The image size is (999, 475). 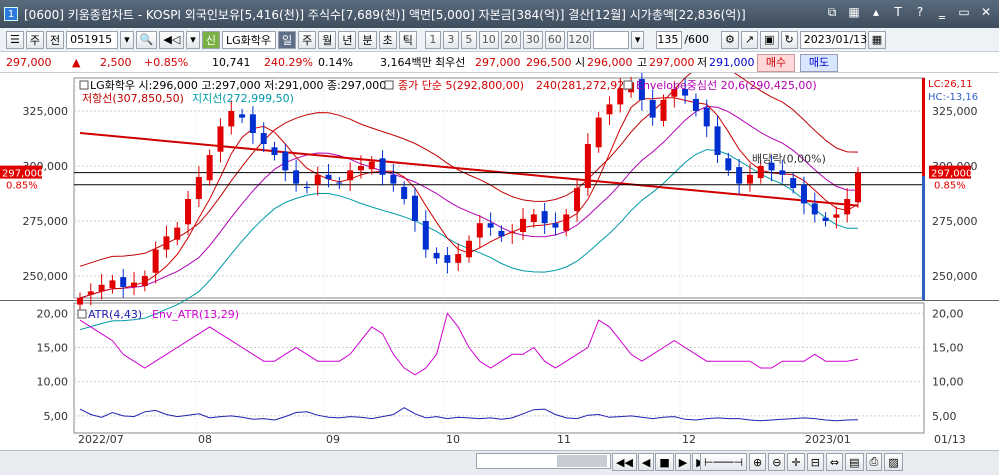 I want to click on zoom-in-icon: ⊕, so click(x=758, y=462).